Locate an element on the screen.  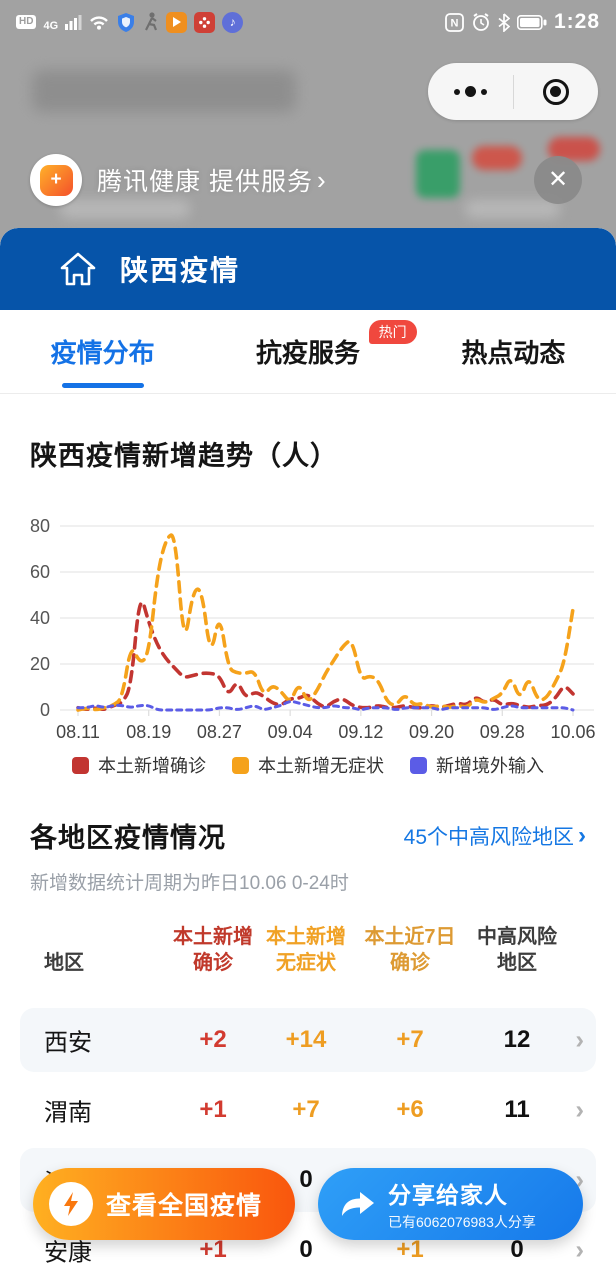
region-name: 安康 is located at coordinates (68, 1253).